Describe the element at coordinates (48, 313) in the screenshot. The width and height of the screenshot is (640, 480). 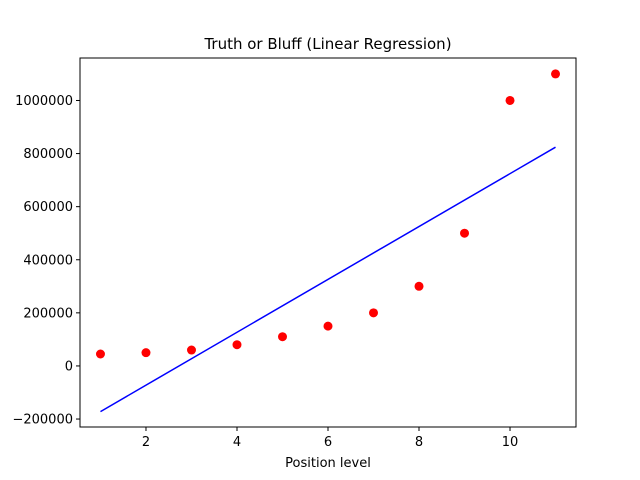
I see `y-tick-label: 200000` at that location.